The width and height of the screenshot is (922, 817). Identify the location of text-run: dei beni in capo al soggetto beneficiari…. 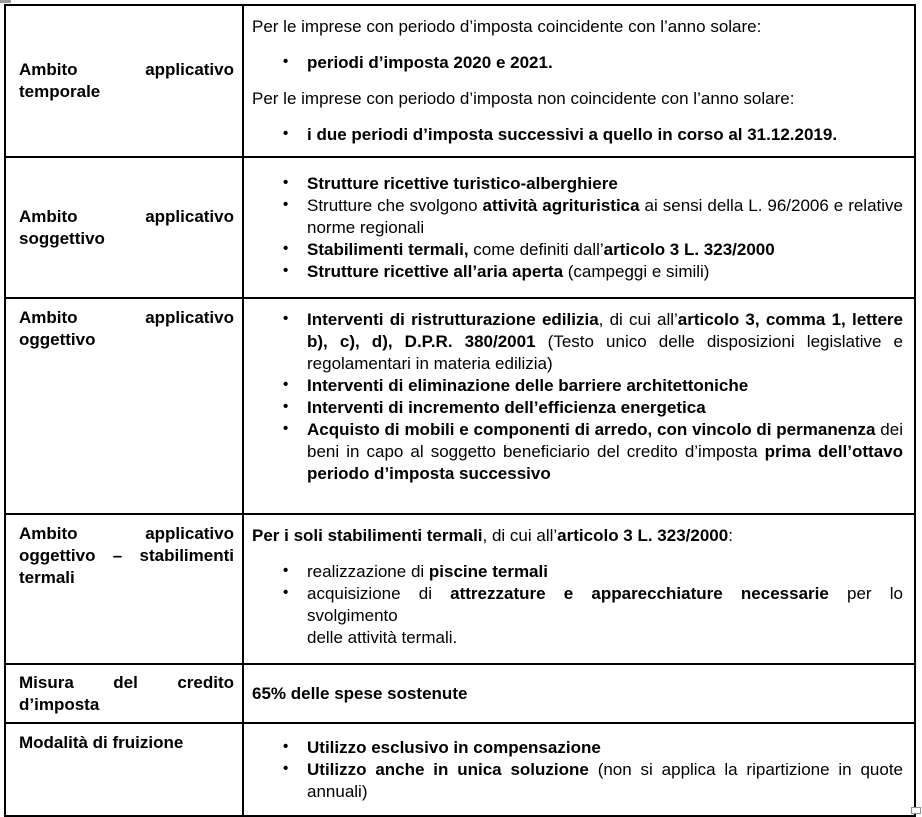
(605, 440).